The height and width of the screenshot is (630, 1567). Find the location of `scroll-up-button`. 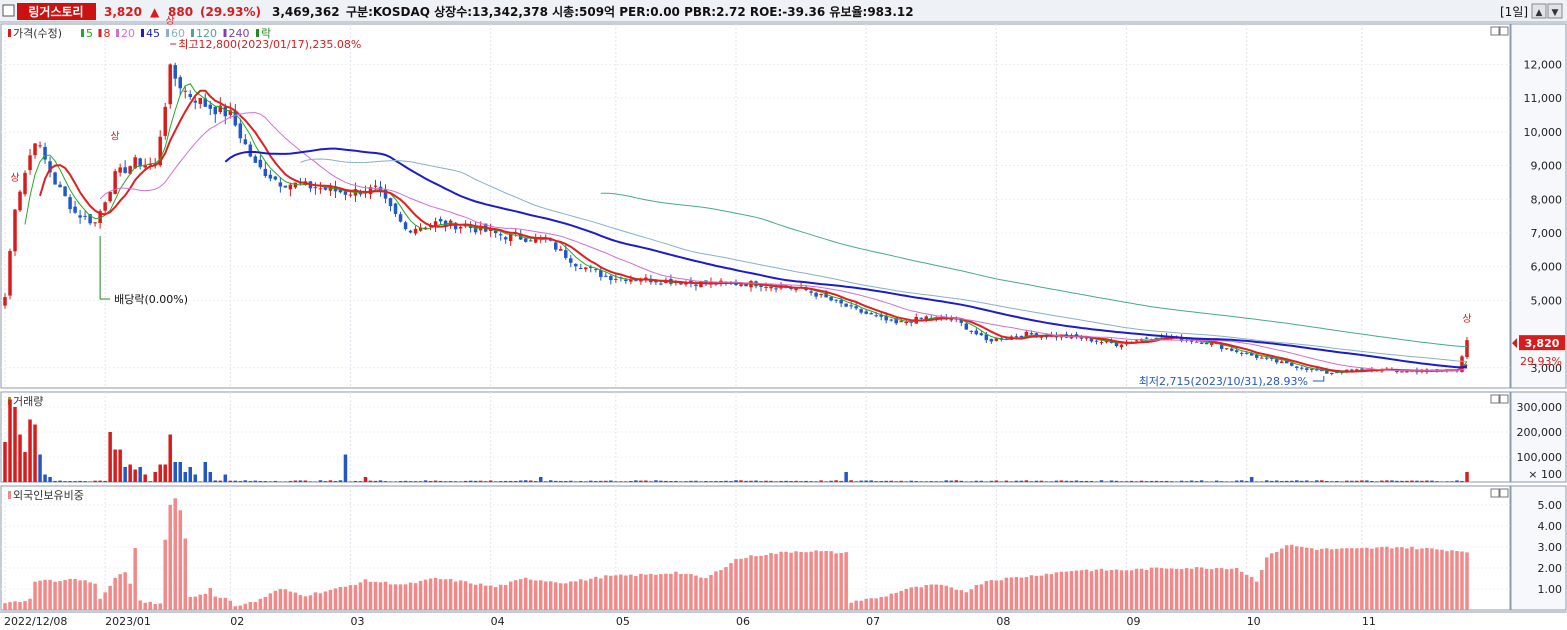

scroll-up-button is located at coordinates (1539, 11).